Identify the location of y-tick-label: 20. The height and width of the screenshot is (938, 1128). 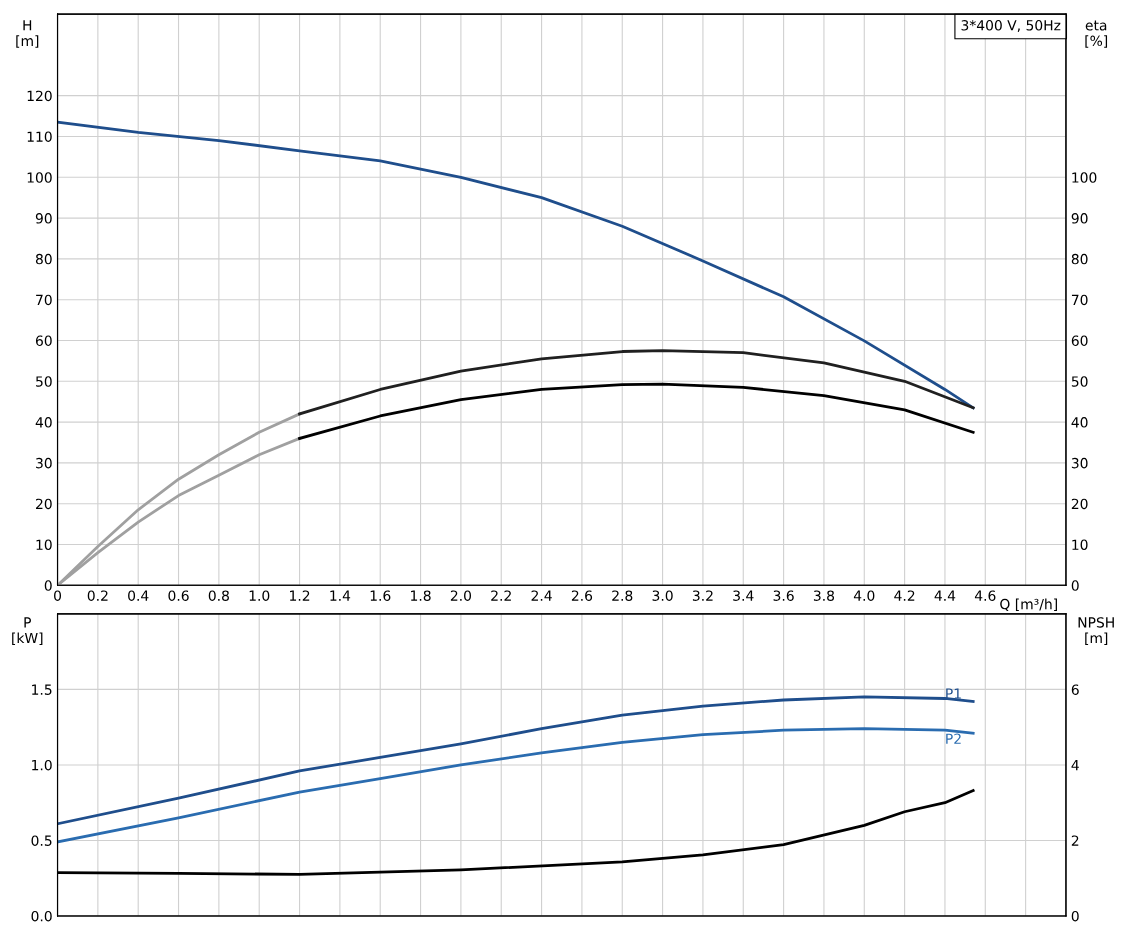
(44, 504).